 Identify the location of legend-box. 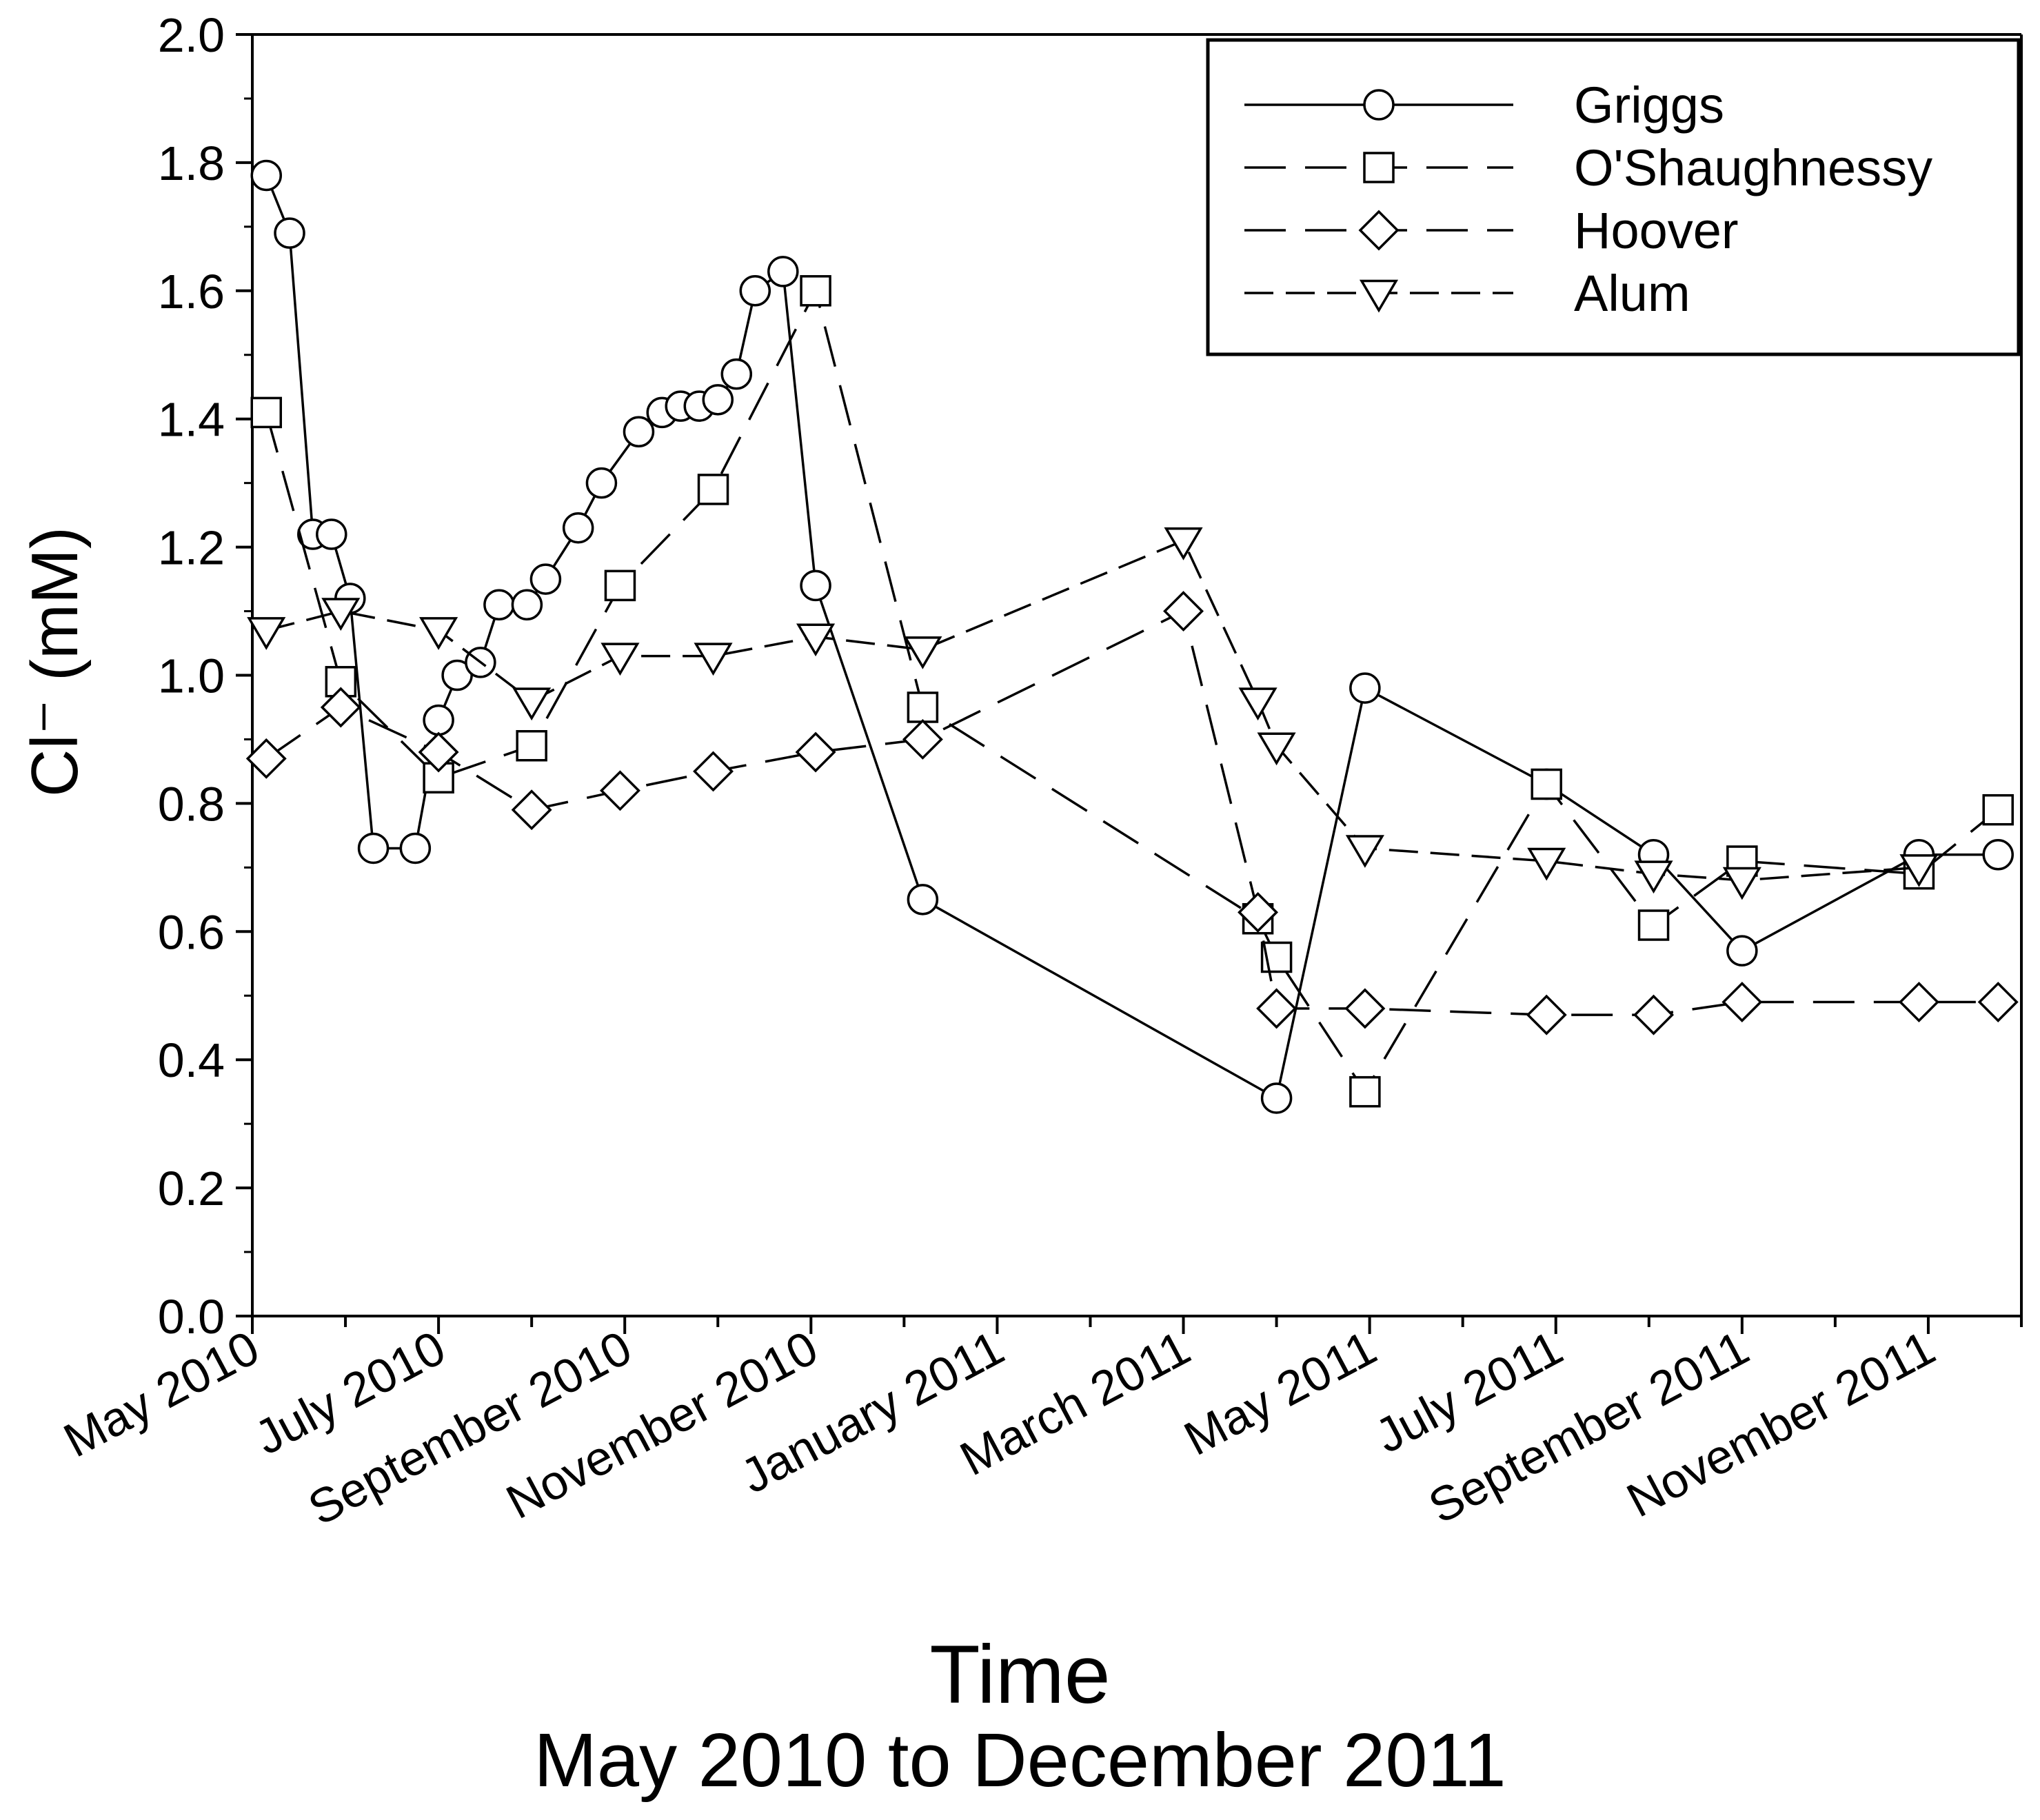
(1613, 197).